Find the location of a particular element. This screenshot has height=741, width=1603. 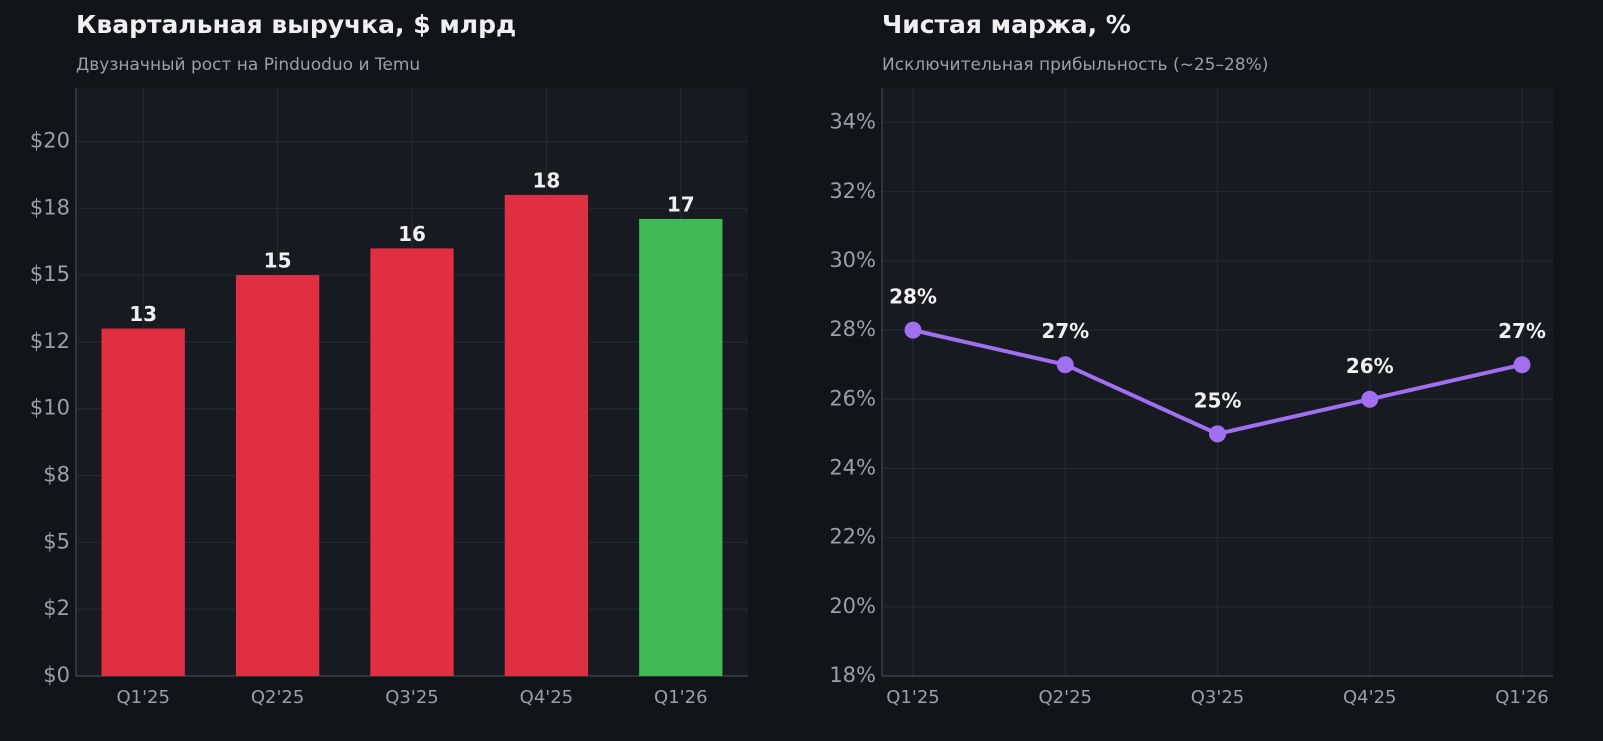

y-tick-label: 22% is located at coordinates (852, 537).